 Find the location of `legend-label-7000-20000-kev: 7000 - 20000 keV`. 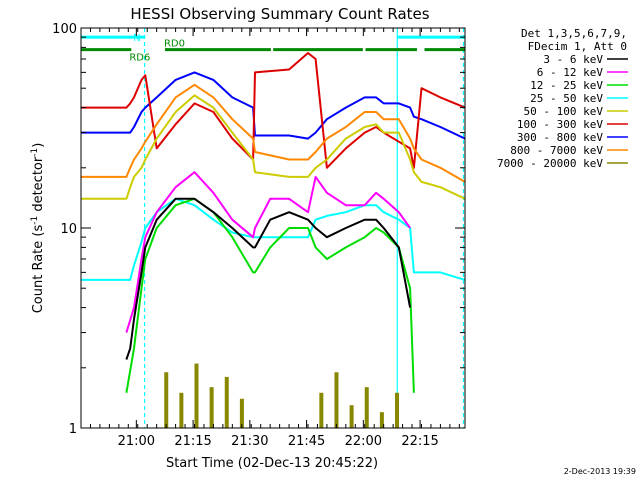

legend-label-7000-20000-kev: 7000 - 20000 keV is located at coordinates (550, 163).